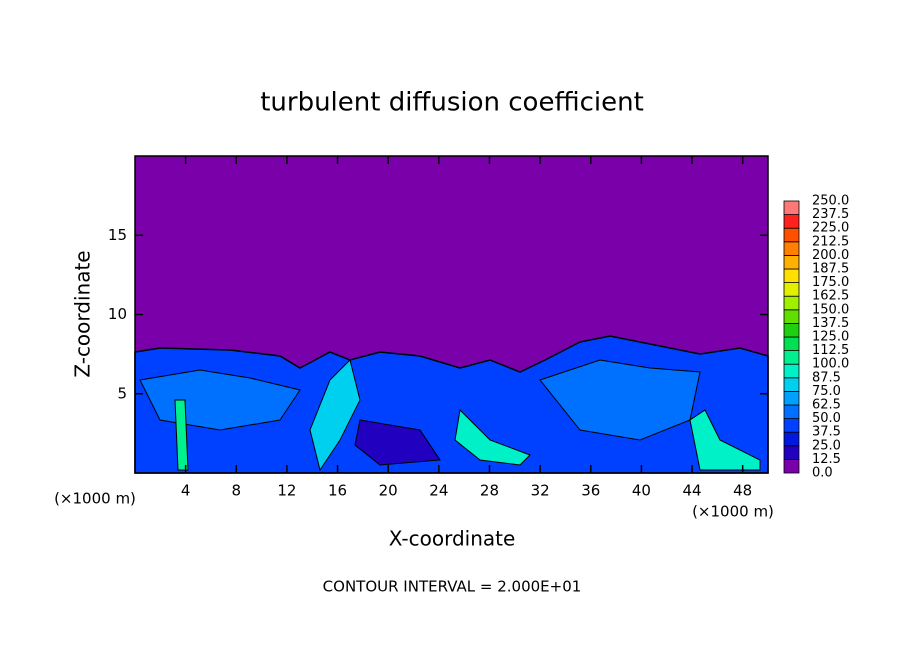 The width and height of the screenshot is (904, 658). I want to click on x-tick-label: 44, so click(691, 491).